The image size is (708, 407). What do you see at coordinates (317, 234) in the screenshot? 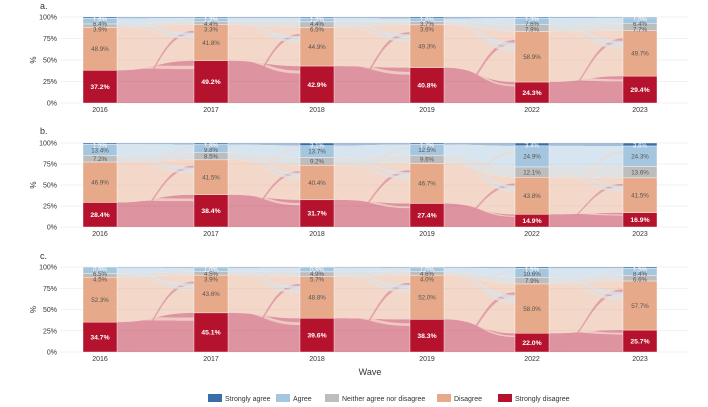
I see `x-tick-label: 2018` at bounding box center [317, 234].